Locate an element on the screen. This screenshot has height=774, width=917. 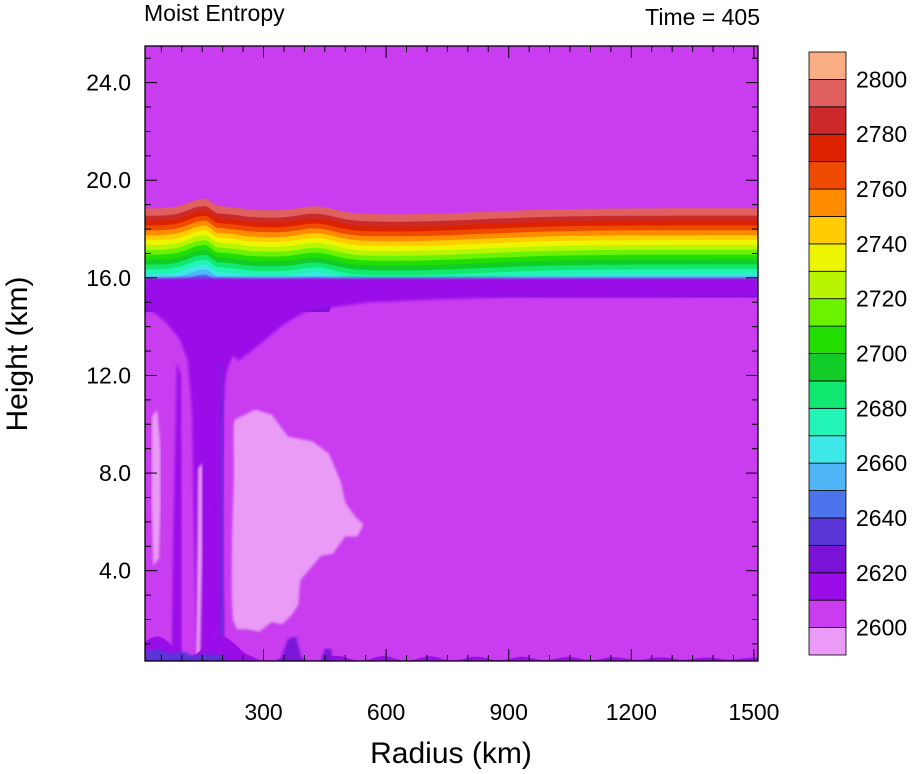
y-tick-label: 12.0 is located at coordinates (108, 375).